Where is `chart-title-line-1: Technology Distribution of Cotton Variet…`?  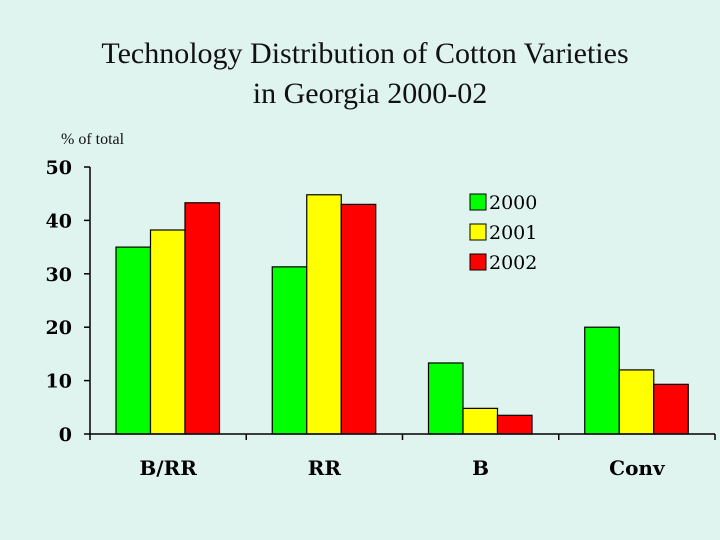 chart-title-line-1: Technology Distribution of Cotton Variet… is located at coordinates (365, 53).